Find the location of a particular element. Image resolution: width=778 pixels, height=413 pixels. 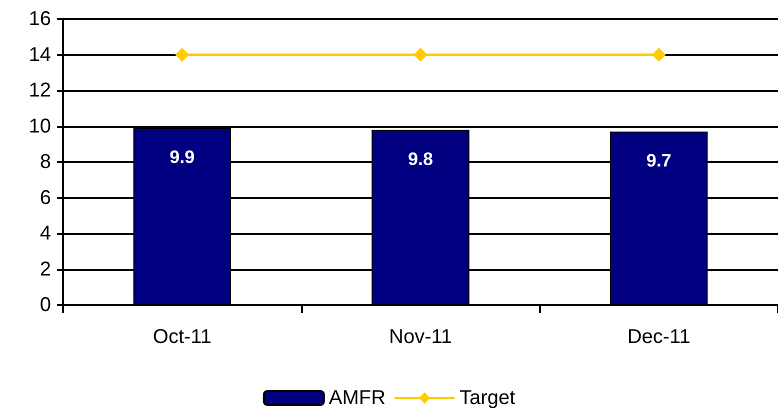

data-label: 9.8 is located at coordinates (421, 158).